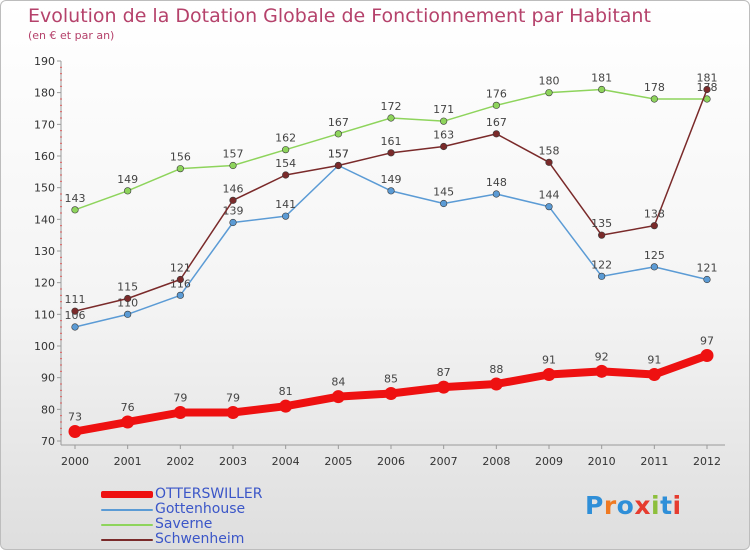 The image size is (750, 550). What do you see at coordinates (44, 156) in the screenshot?
I see `y-tick-label: 160` at bounding box center [44, 156].